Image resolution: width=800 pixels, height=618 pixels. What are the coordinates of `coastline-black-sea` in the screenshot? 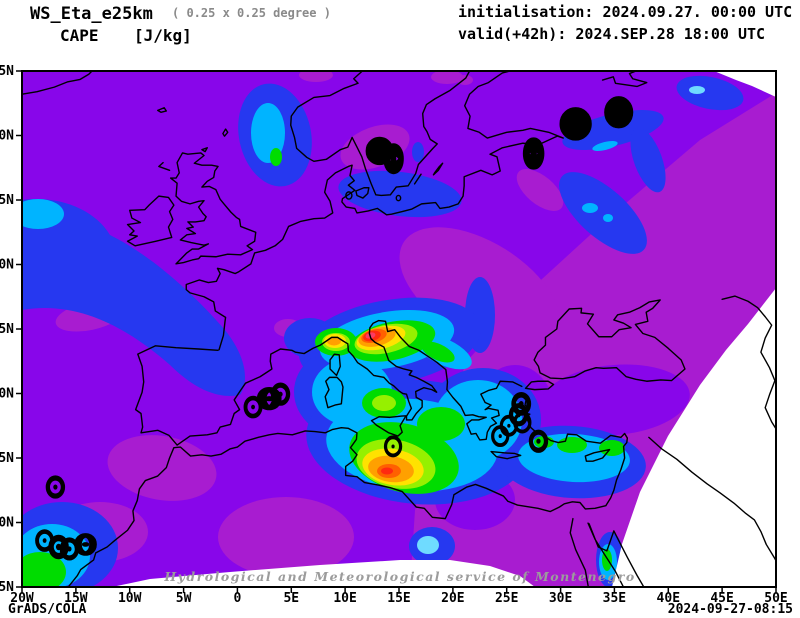 It's located at (605, 345).